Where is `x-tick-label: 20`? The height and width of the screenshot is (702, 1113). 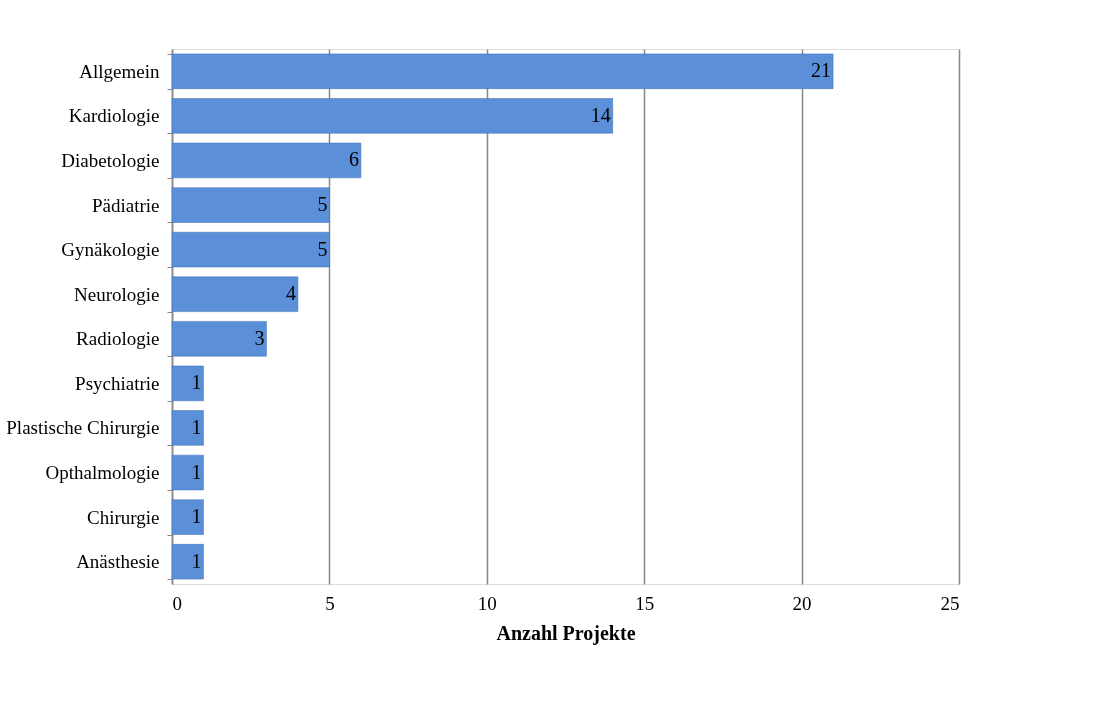
x-tick-label: 20 is located at coordinates (802, 603).